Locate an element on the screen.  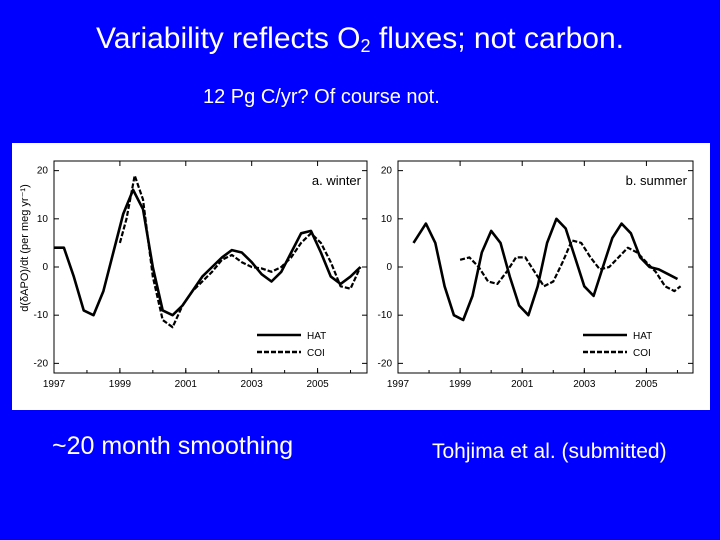
panel-2-ytick-label: -20 is located at coordinates (385, 363).